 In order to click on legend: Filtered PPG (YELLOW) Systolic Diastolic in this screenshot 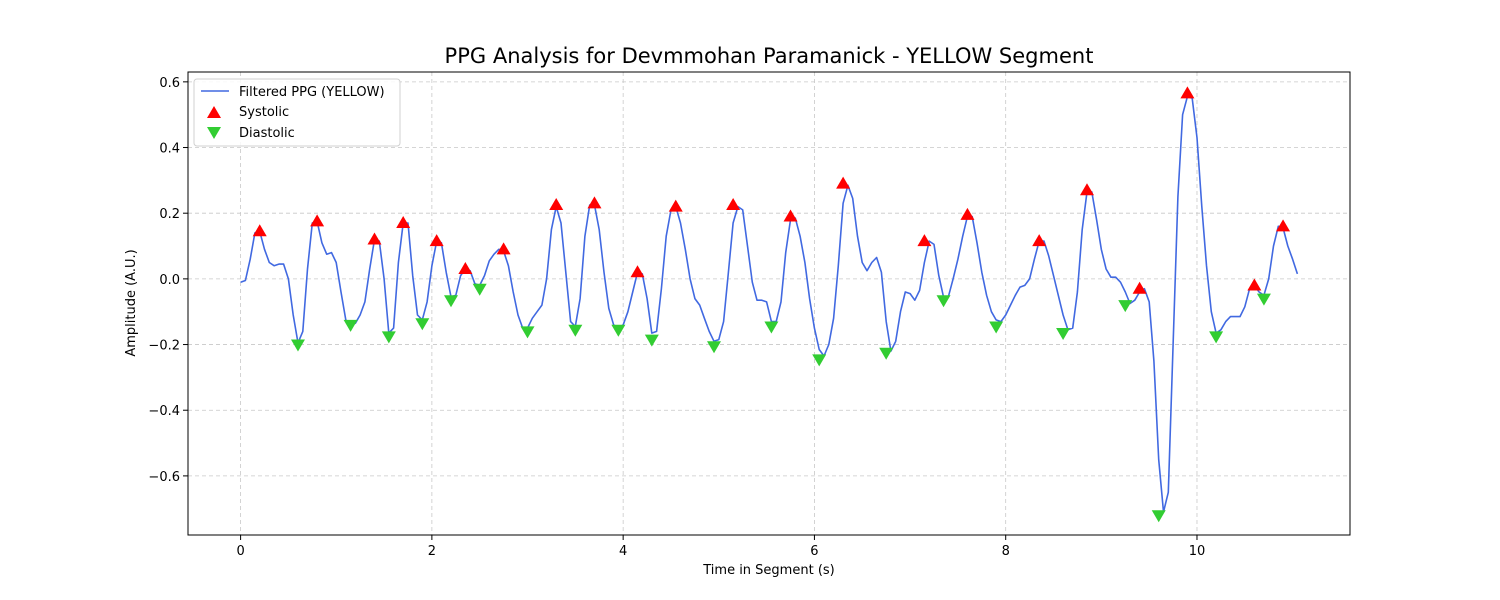, I will do `click(297, 112)`.